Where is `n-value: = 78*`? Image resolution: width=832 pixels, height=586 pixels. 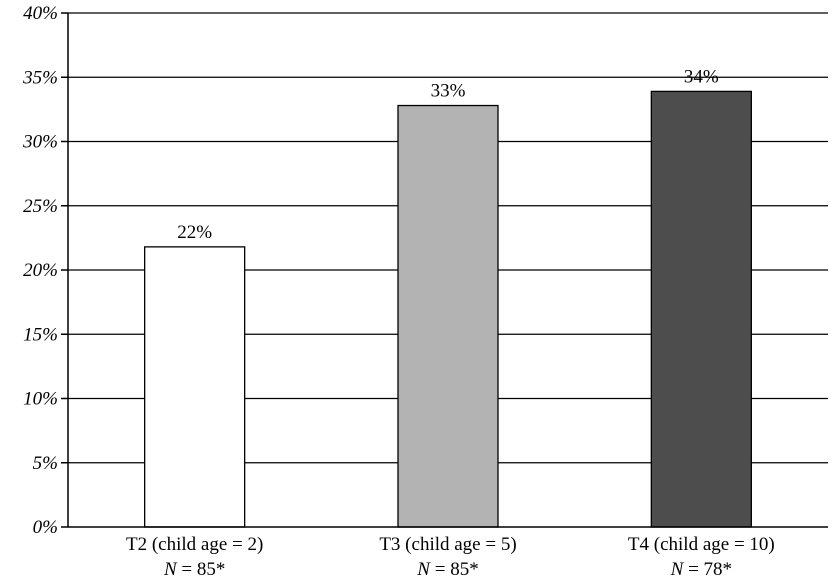 n-value: = 78* is located at coordinates (707, 569).